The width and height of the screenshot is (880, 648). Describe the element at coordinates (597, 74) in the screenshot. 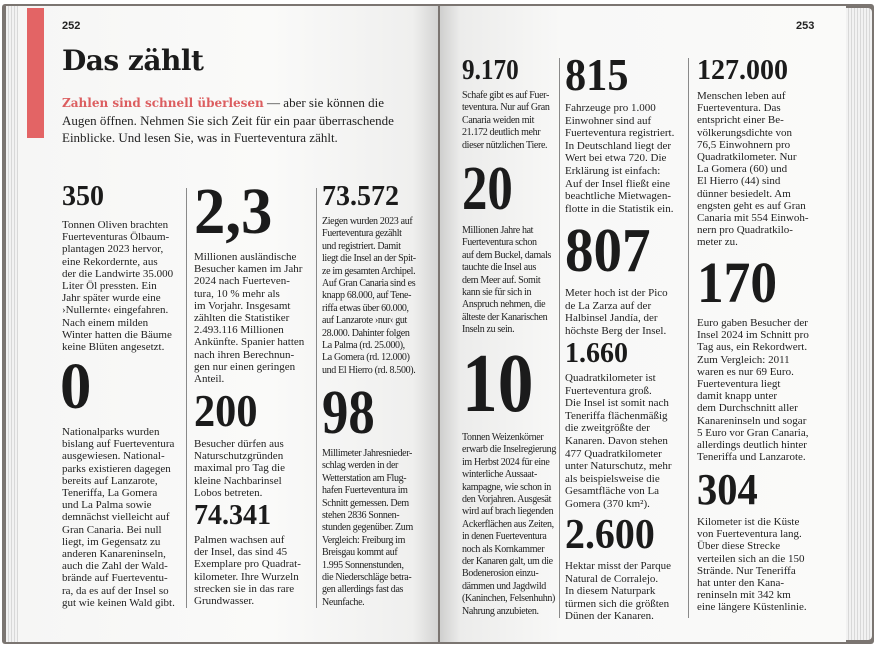

I see `fact-number: 815` at that location.